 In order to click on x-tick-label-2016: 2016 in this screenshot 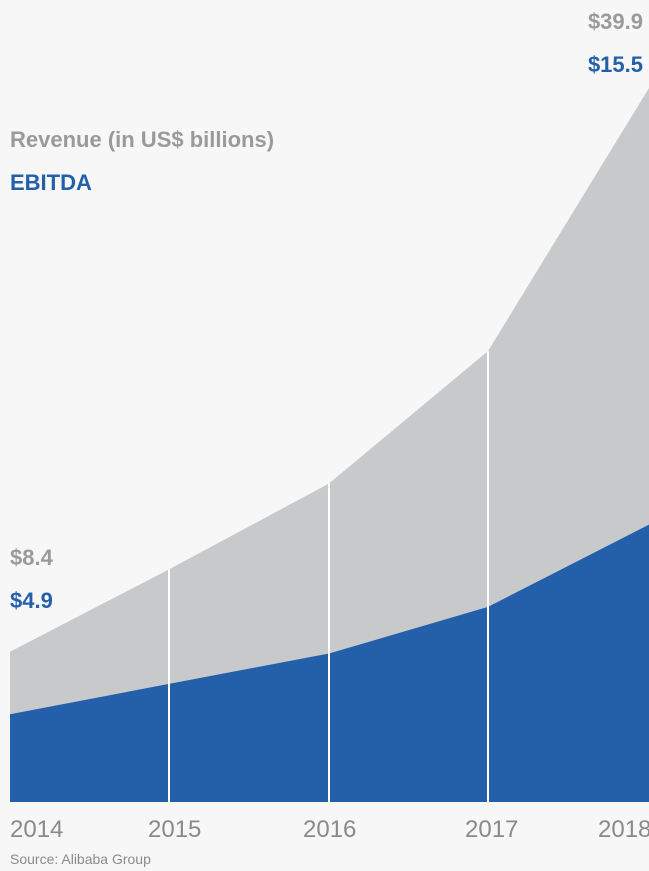, I will do `click(330, 829)`.